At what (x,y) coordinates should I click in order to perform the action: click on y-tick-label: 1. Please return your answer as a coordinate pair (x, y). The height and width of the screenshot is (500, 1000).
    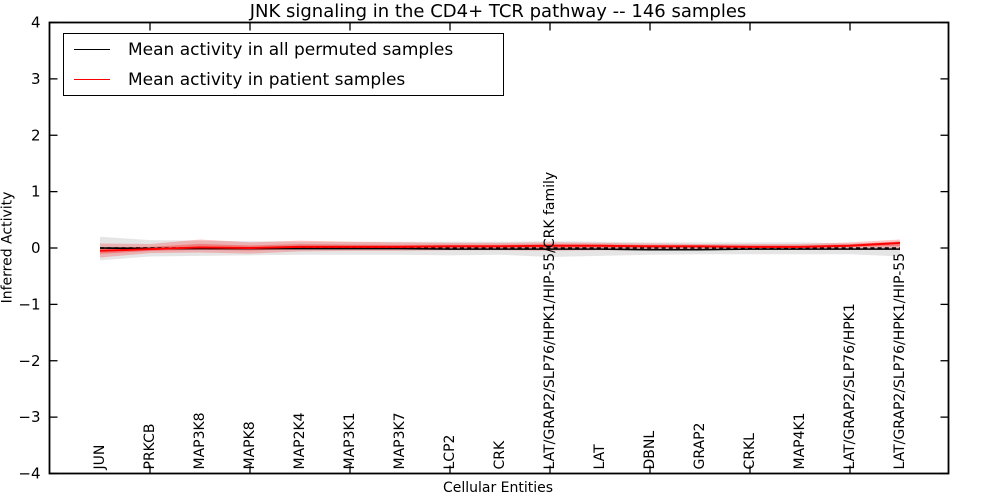
    Looking at the image, I should click on (36, 192).